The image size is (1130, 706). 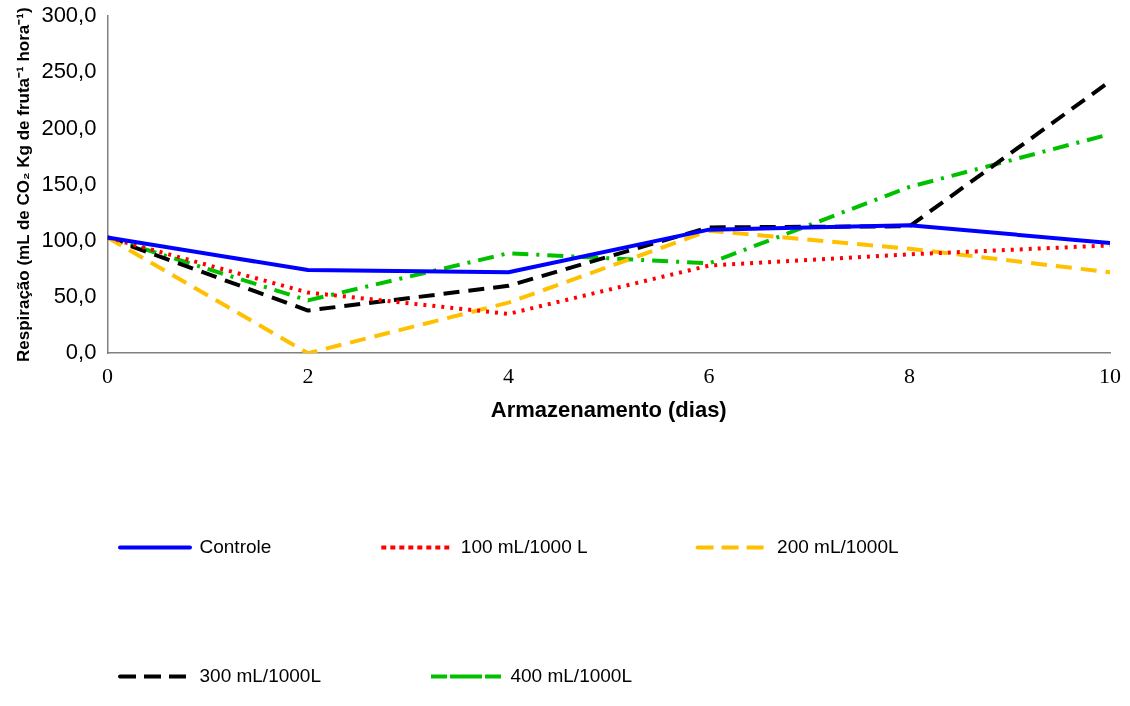 What do you see at coordinates (69, 239) in the screenshot?
I see `y-tick-label: 100,0` at bounding box center [69, 239].